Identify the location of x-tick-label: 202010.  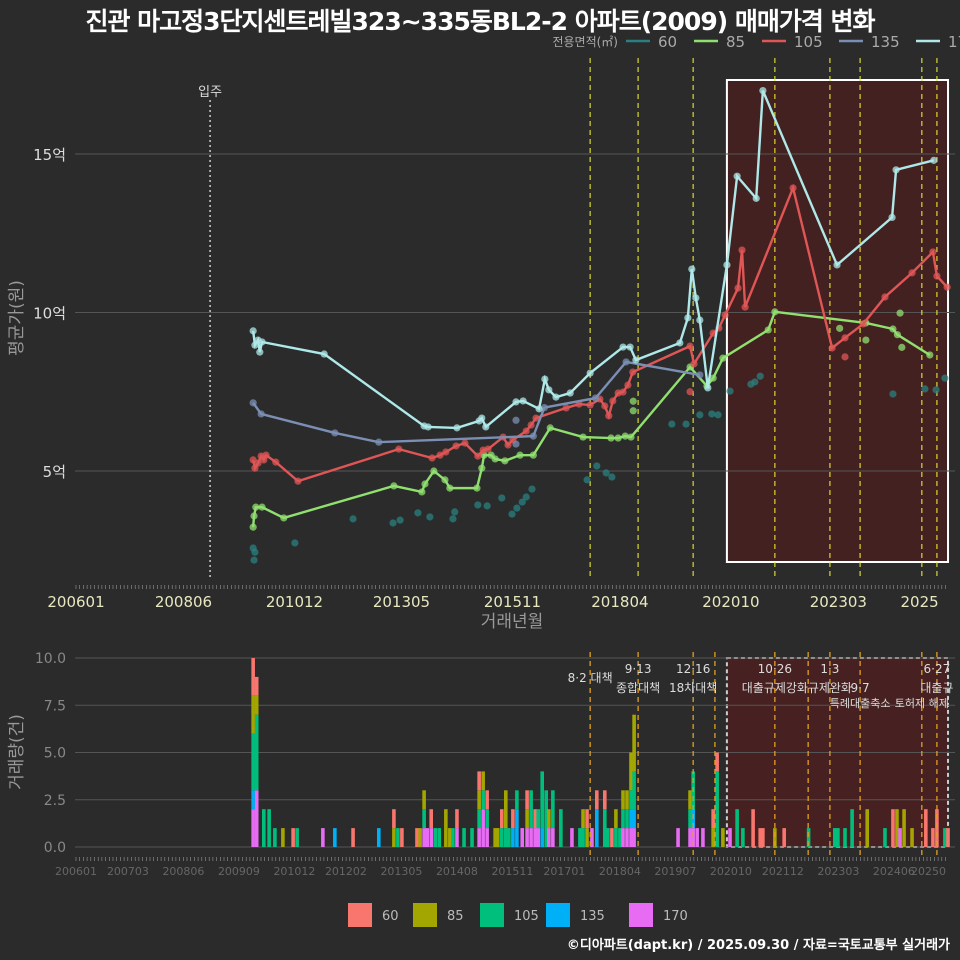
(731, 871).